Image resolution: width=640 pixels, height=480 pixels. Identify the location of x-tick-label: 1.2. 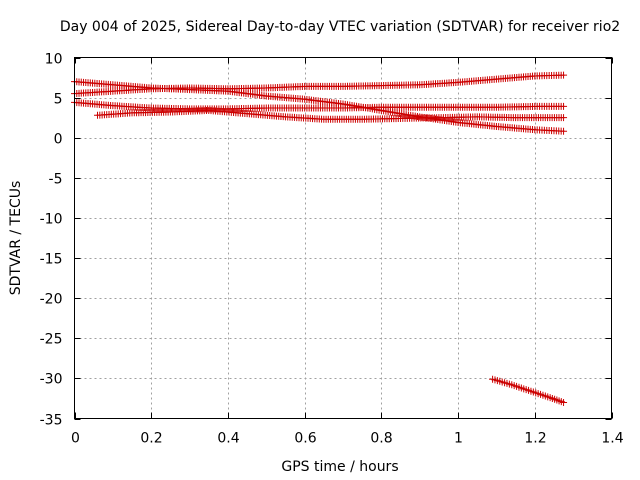
(535, 439).